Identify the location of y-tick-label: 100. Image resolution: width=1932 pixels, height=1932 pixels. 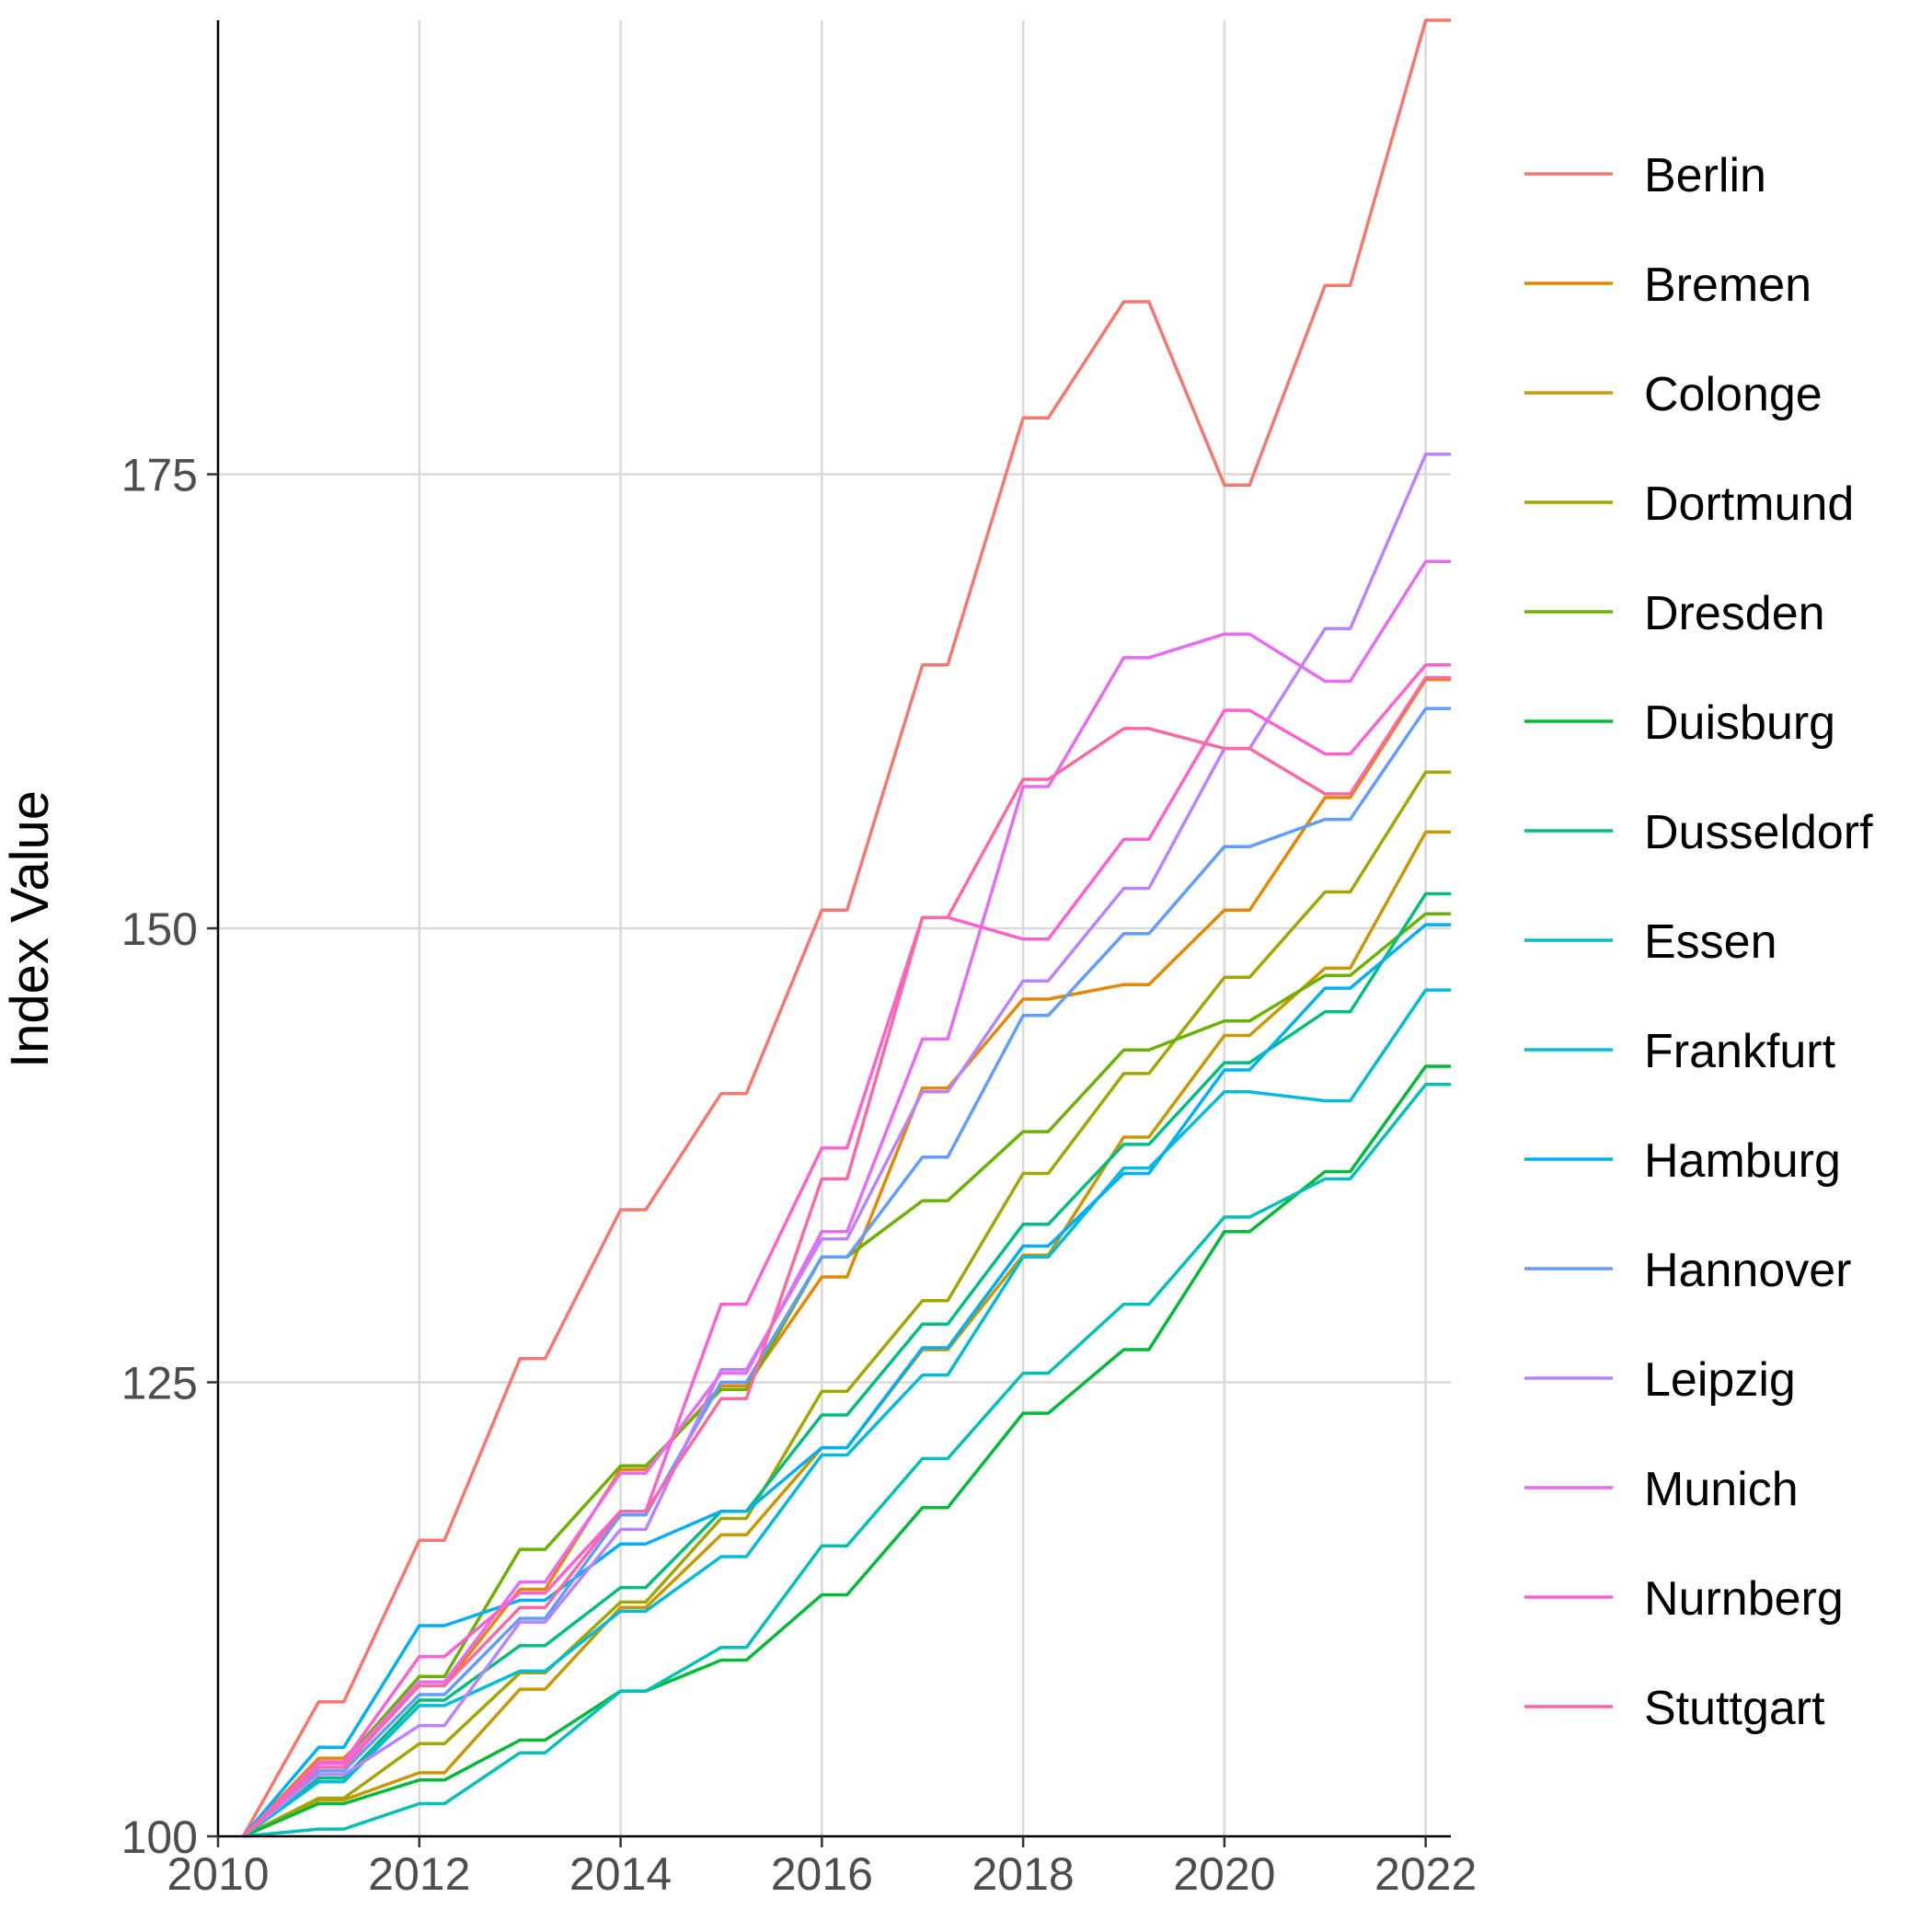
(159, 1837).